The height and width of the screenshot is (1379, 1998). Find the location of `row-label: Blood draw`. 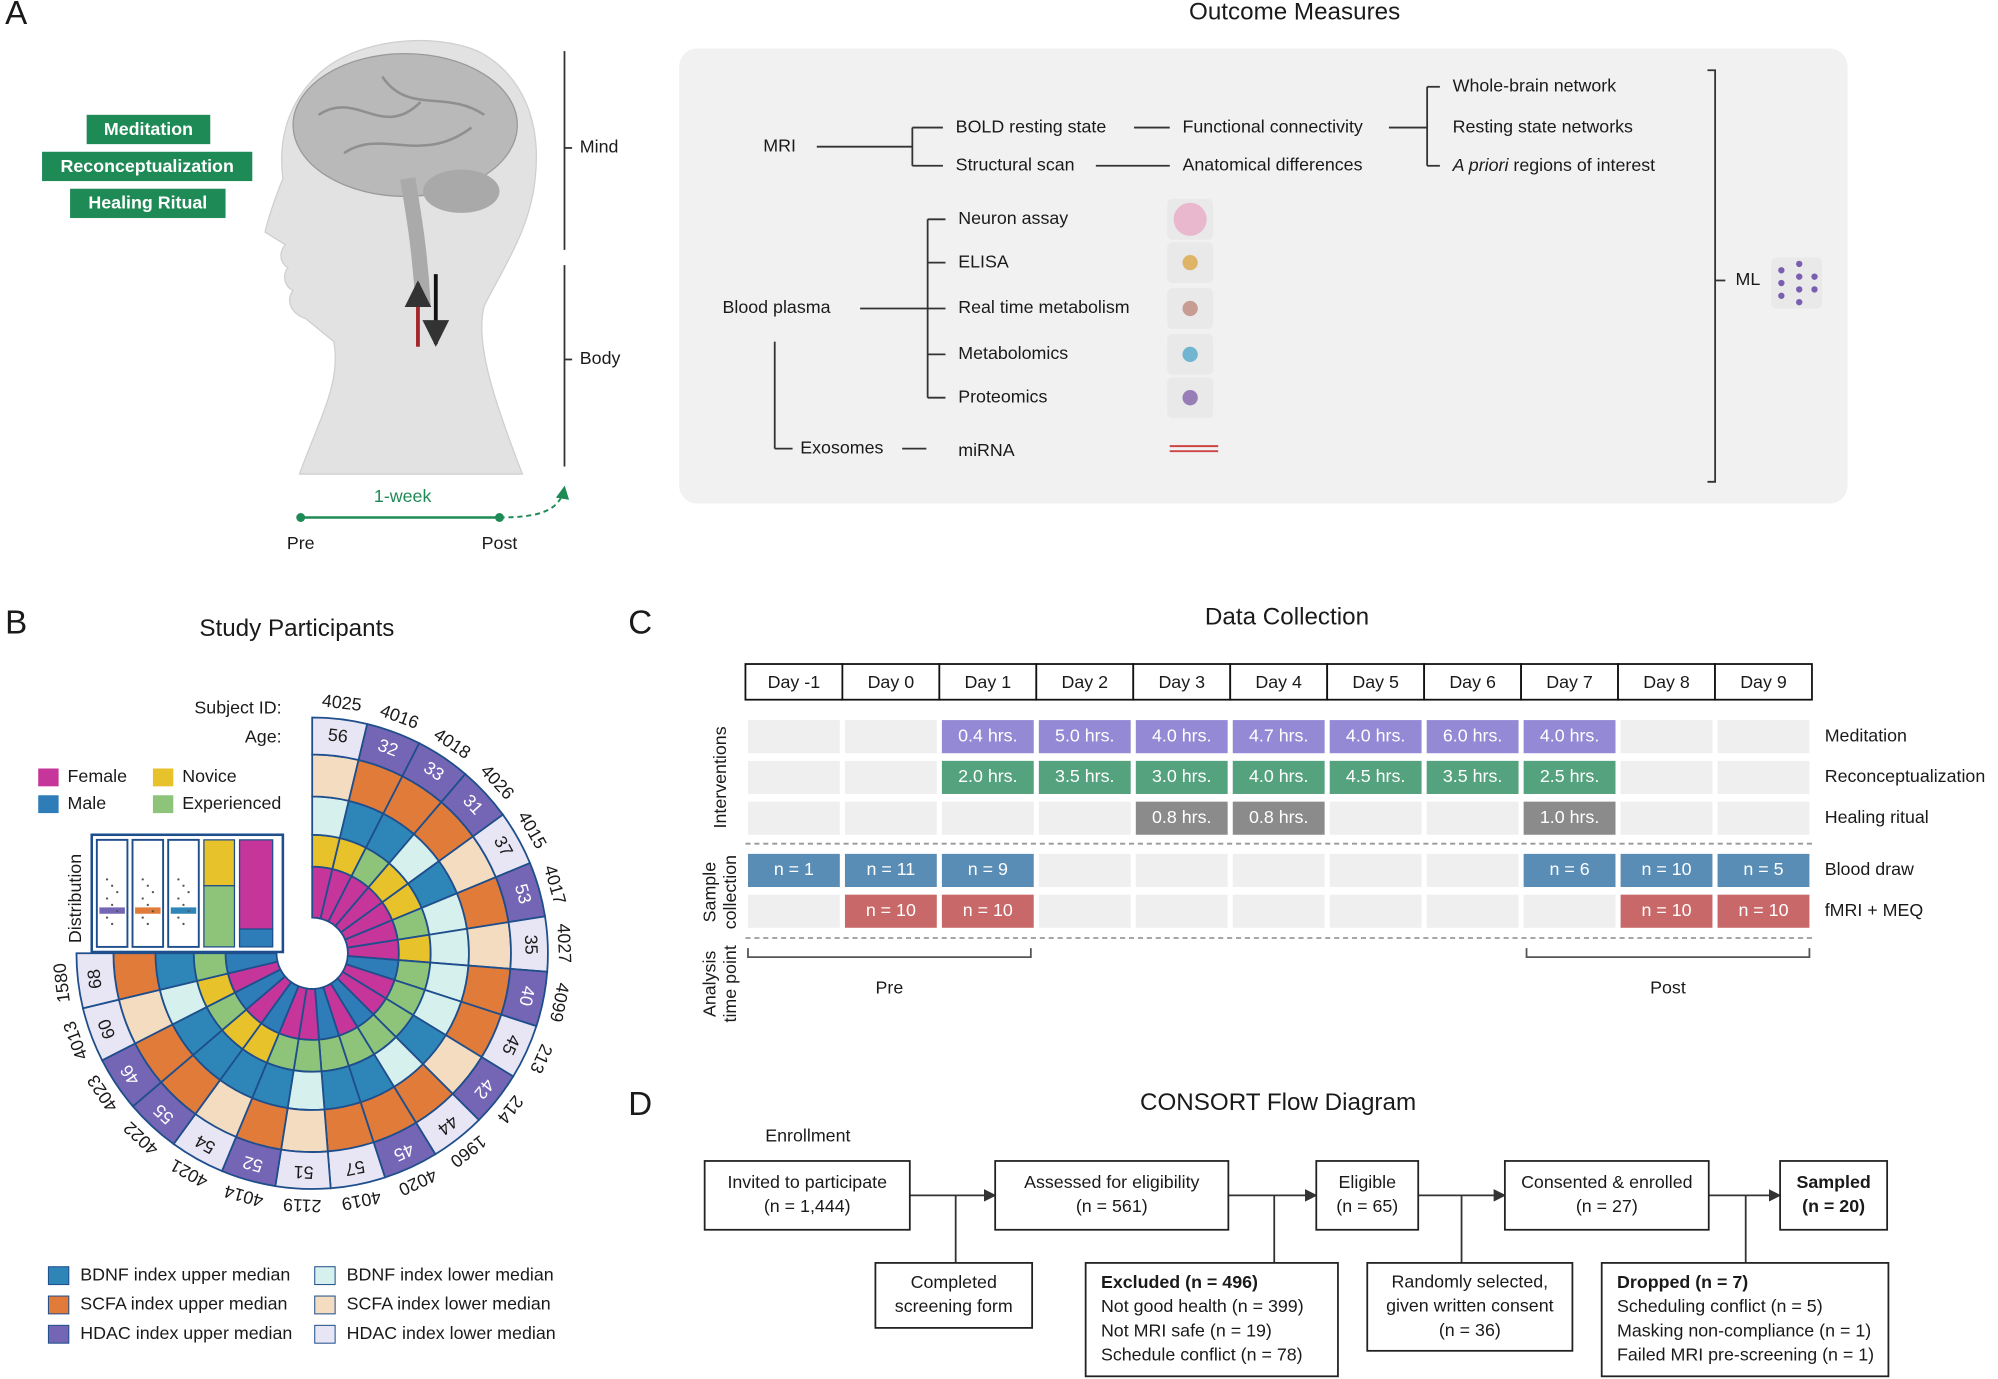

row-label: Blood draw is located at coordinates (1869, 869).